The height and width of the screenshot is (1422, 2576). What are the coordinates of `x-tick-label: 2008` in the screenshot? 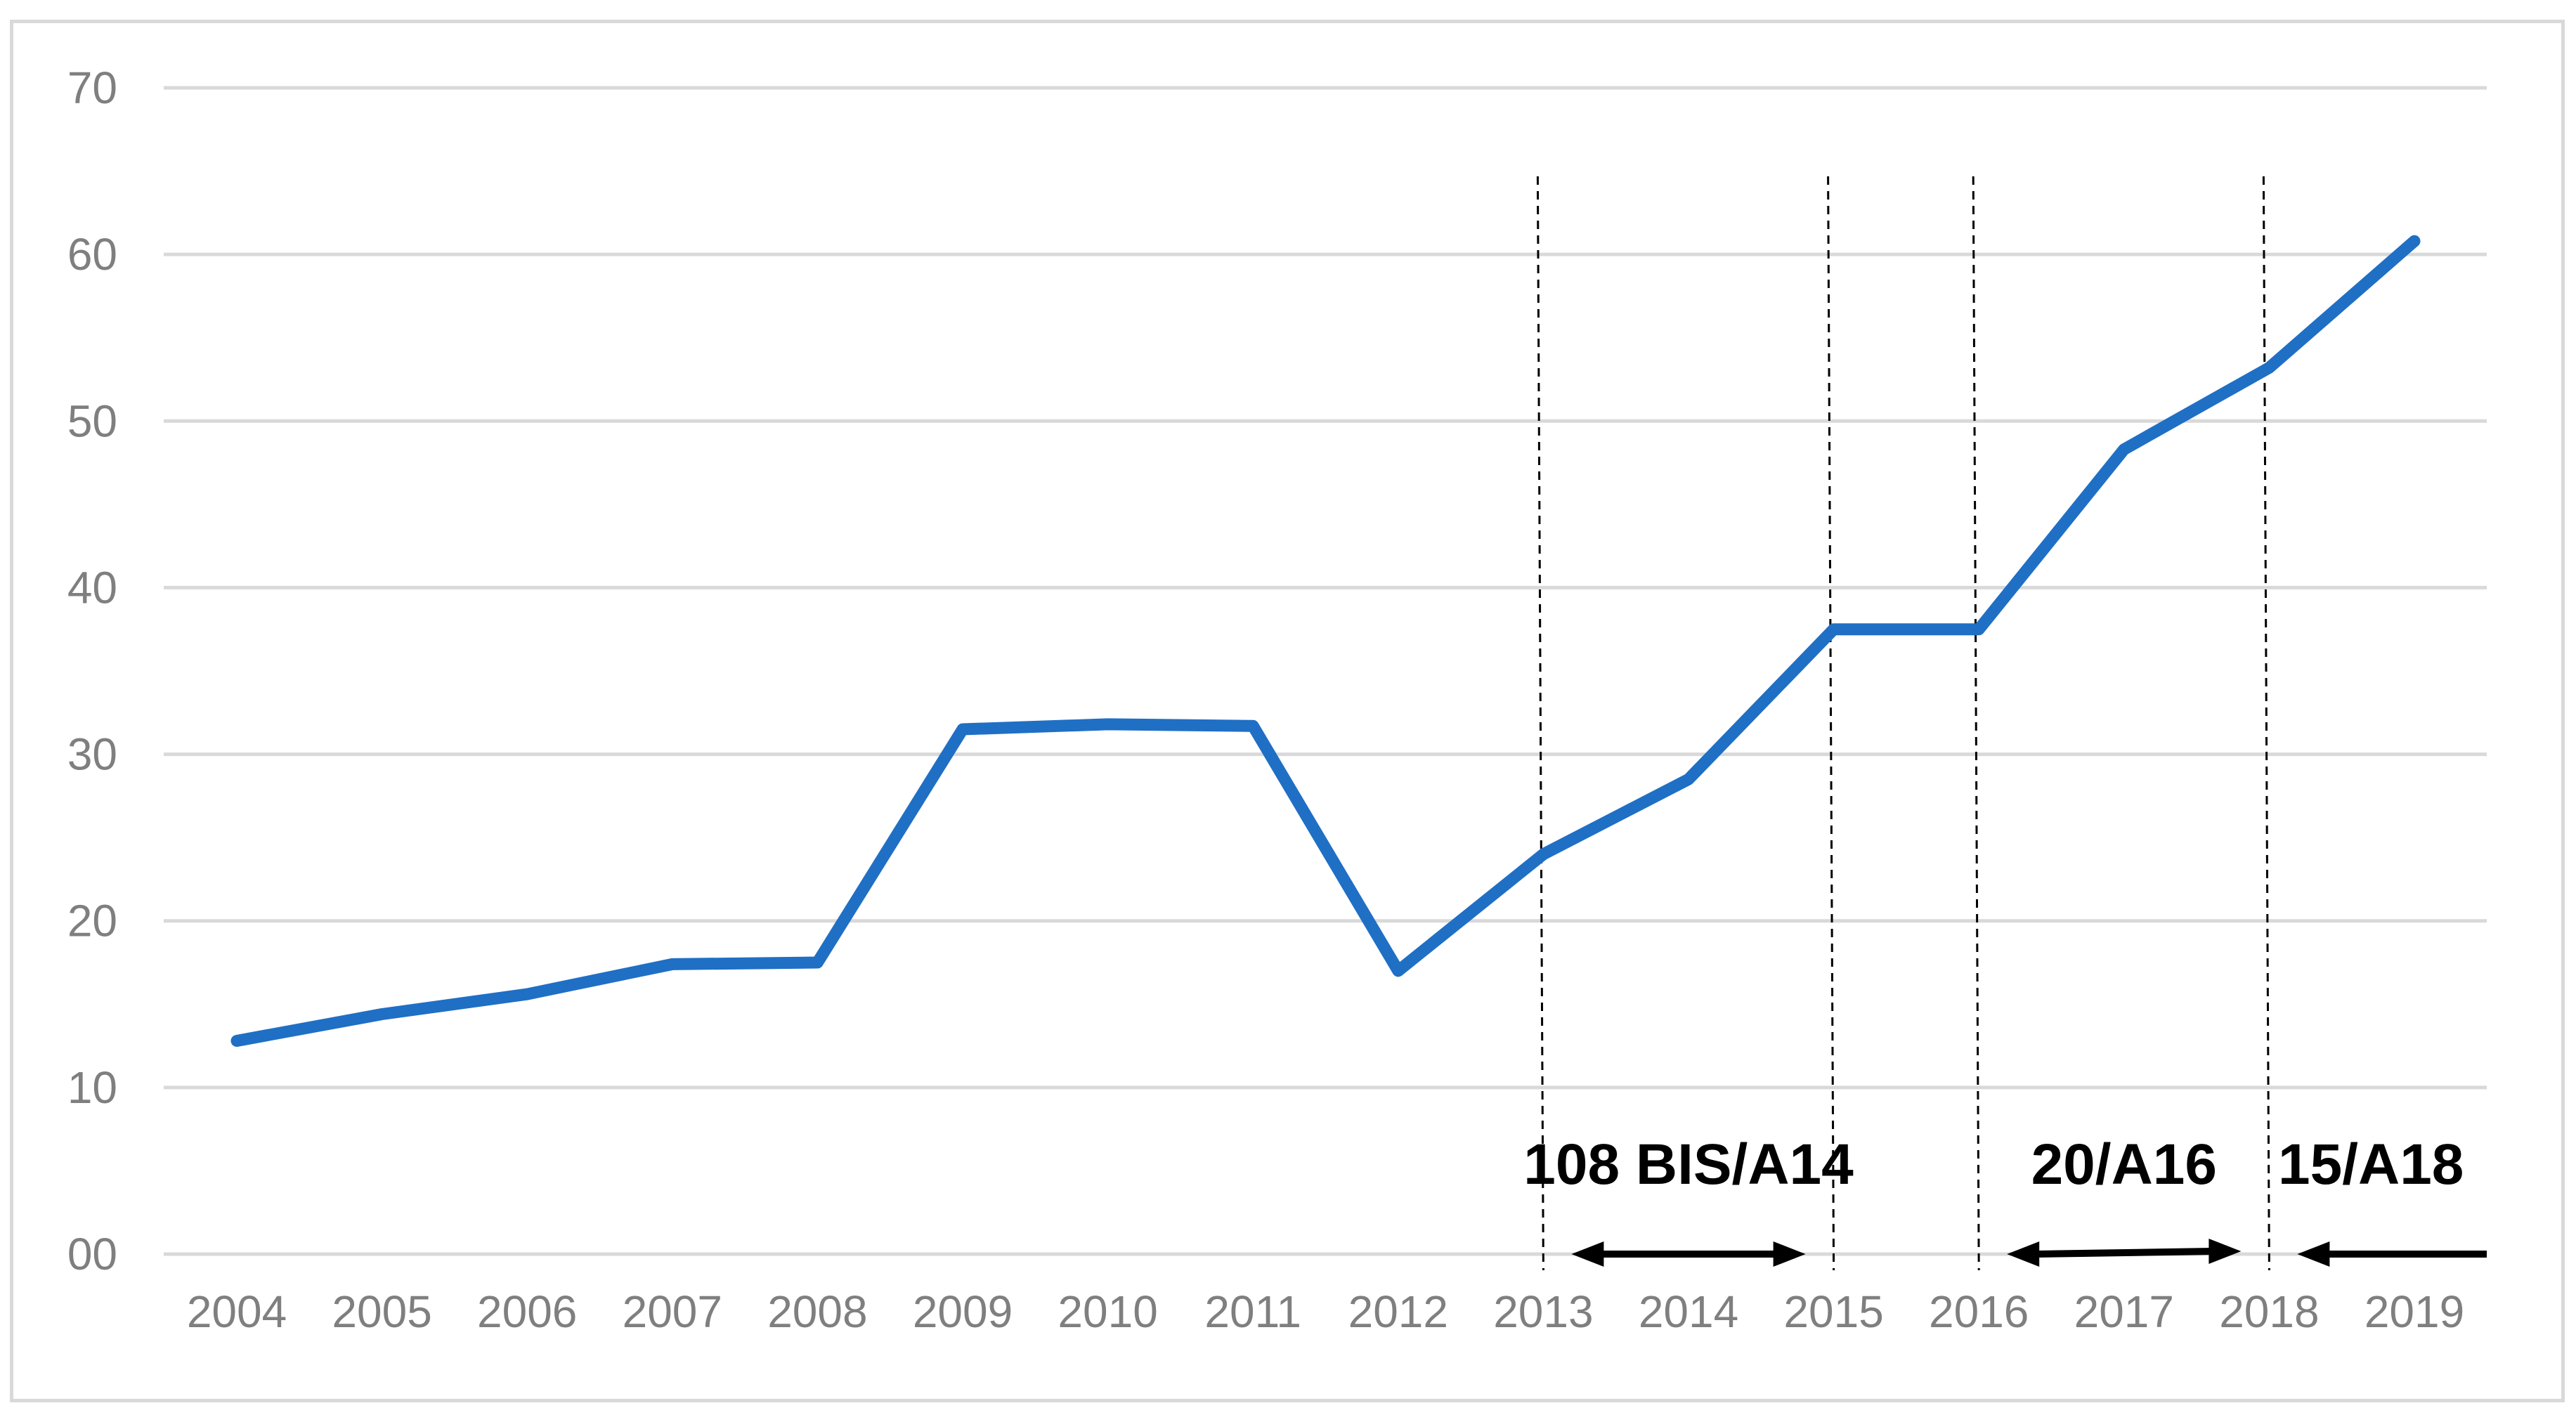 It's located at (817, 1312).